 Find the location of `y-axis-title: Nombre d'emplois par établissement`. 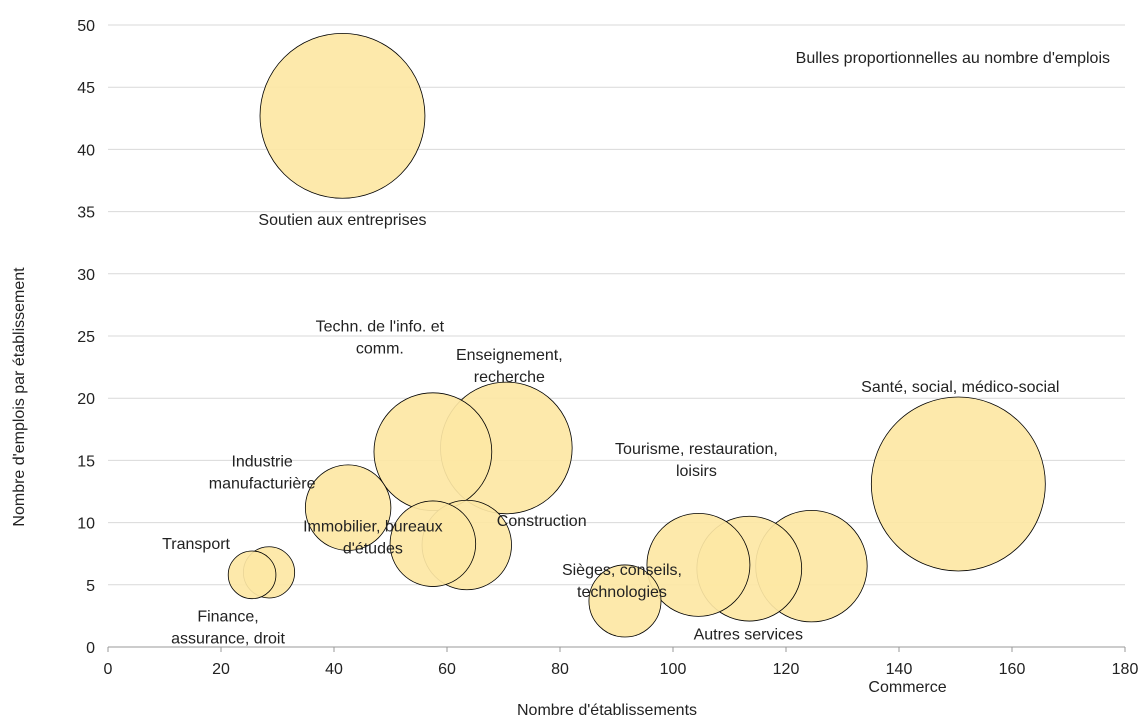

y-axis-title: Nombre d'emplois par établissement is located at coordinates (19, 397).